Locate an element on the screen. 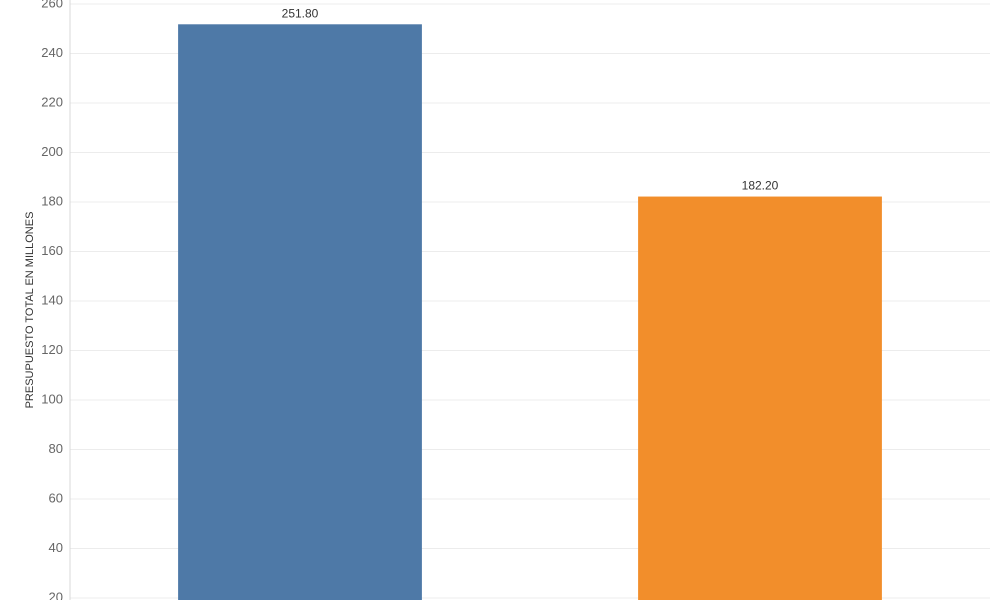 This screenshot has height=600, width=1000. y-tick-label: 240 is located at coordinates (52, 52).